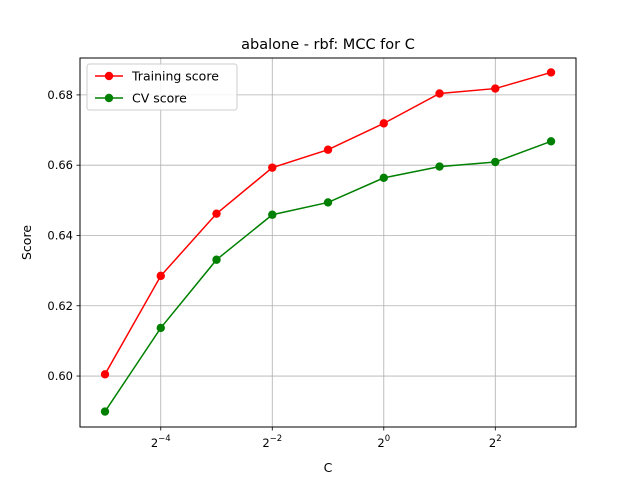 This screenshot has width=640, height=480. What do you see at coordinates (60, 235) in the screenshot?
I see `y-tick-label: 0.64` at bounding box center [60, 235].